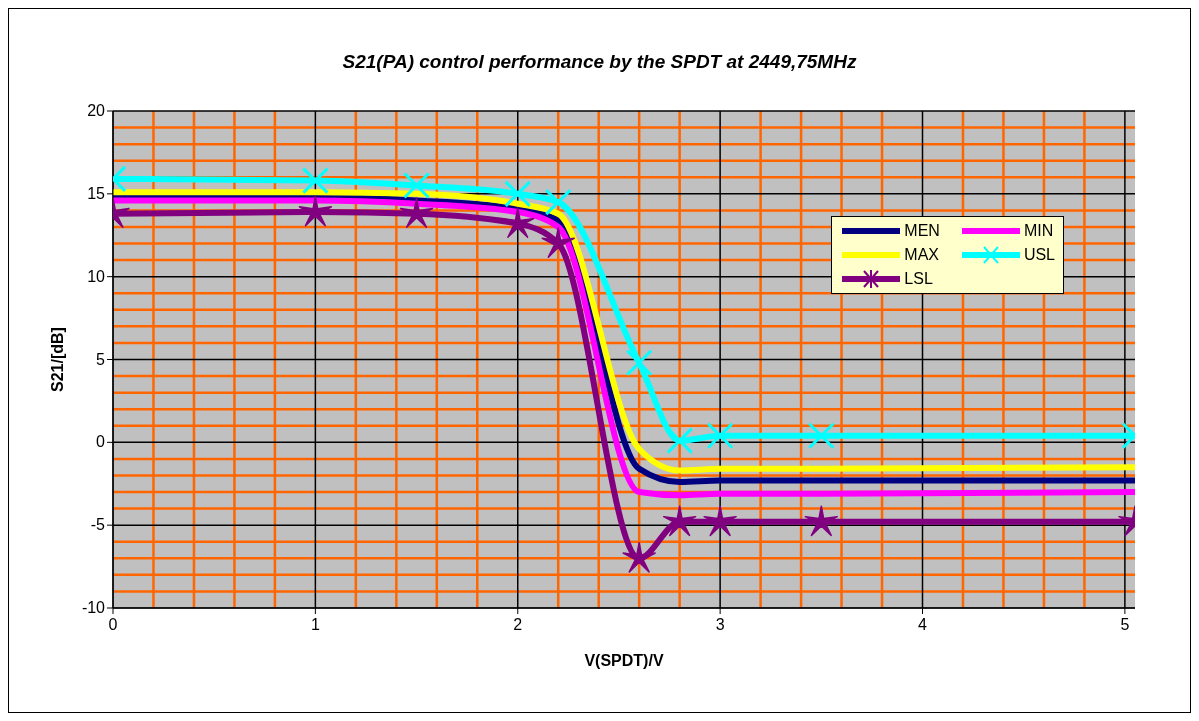  Describe the element at coordinates (96, 276) in the screenshot. I see `y-tick-label: 10` at that location.